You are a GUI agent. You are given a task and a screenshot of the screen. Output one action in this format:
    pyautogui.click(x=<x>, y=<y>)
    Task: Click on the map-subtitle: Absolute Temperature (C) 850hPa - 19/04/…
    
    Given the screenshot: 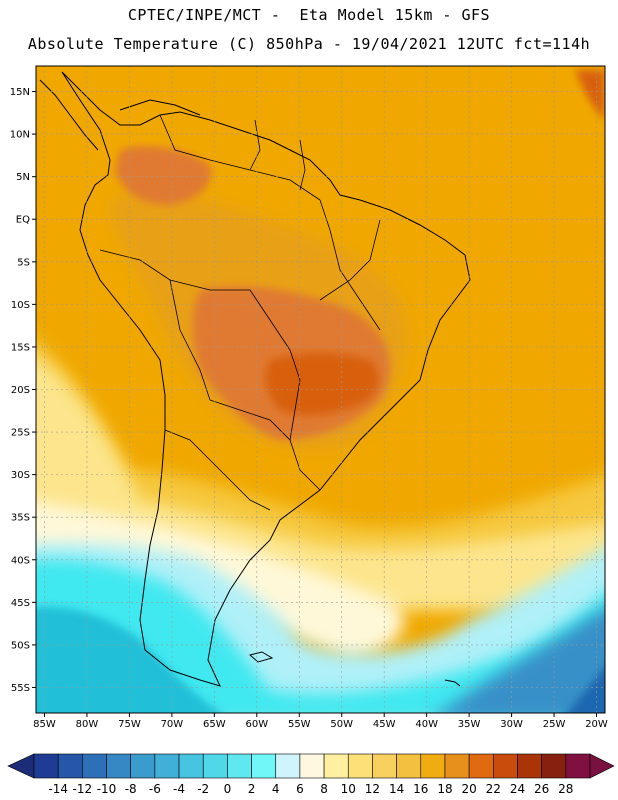 What is the action you would take?
    pyautogui.click(x=309, y=44)
    